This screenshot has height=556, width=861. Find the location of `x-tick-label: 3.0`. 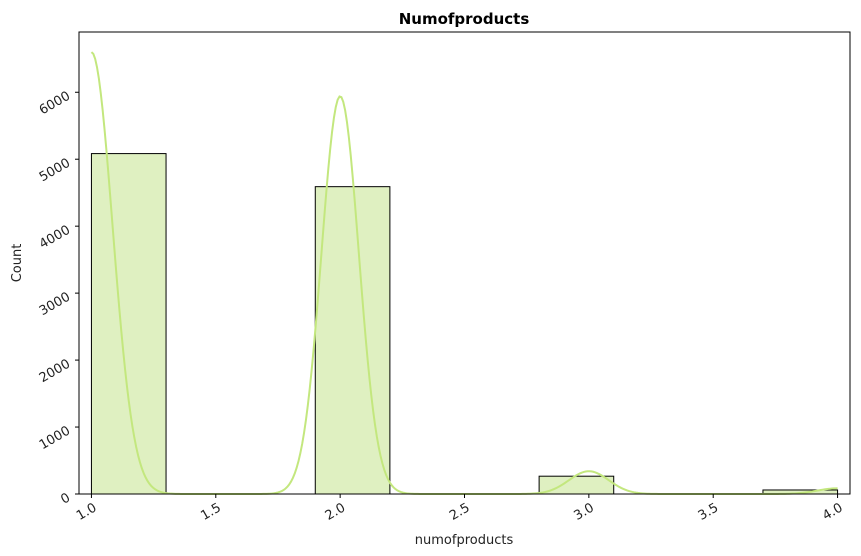

x-tick-label: 3.0 is located at coordinates (583, 511).